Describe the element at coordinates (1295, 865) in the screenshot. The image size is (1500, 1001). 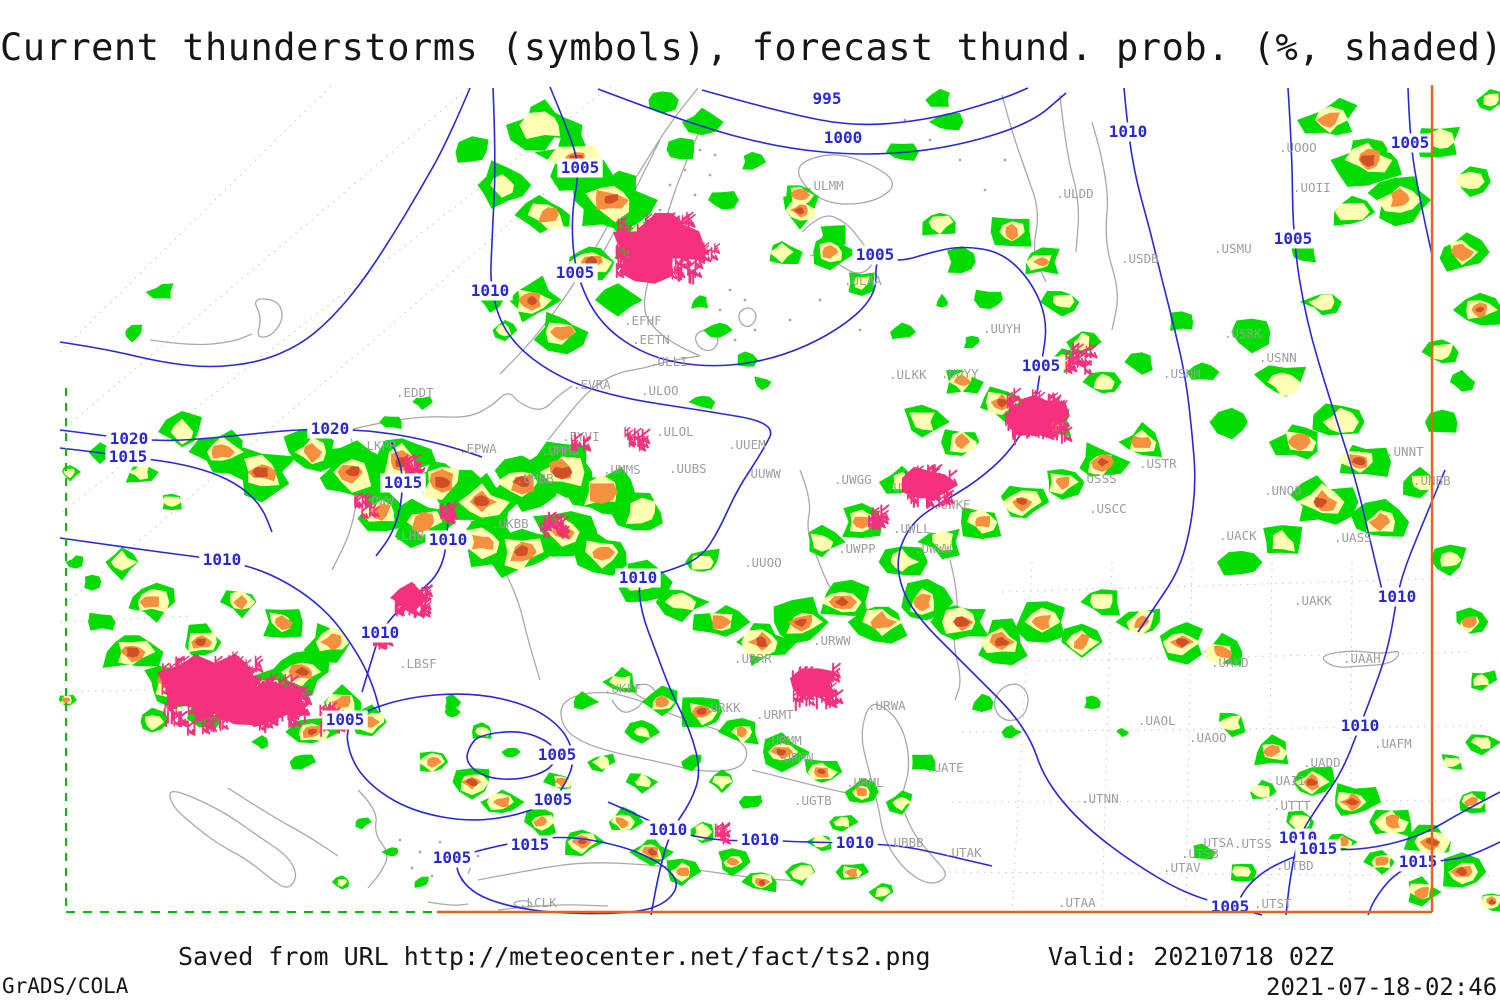
I see `station-label-UTBD: .UTBD` at that location.